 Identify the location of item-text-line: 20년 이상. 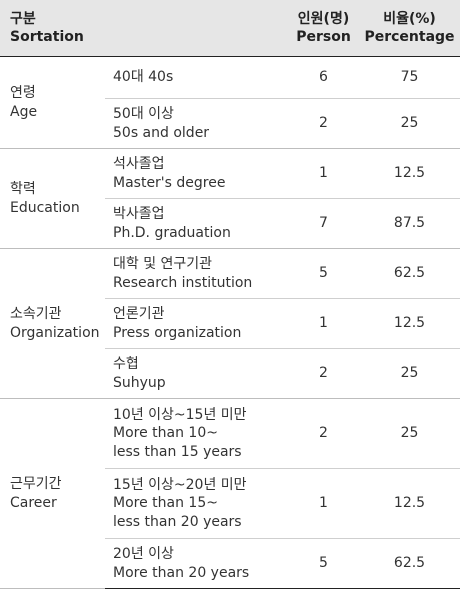
(143, 554).